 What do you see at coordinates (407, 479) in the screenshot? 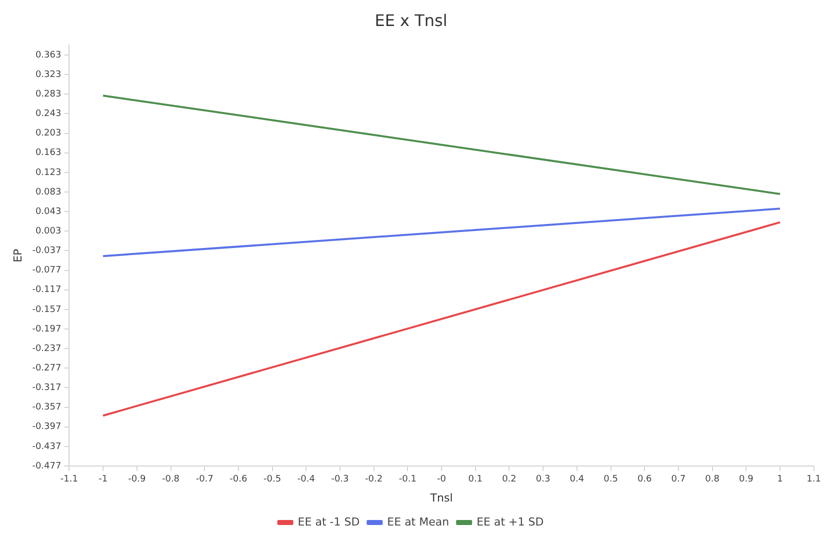
I see `x-tick-label: -0.1` at bounding box center [407, 479].